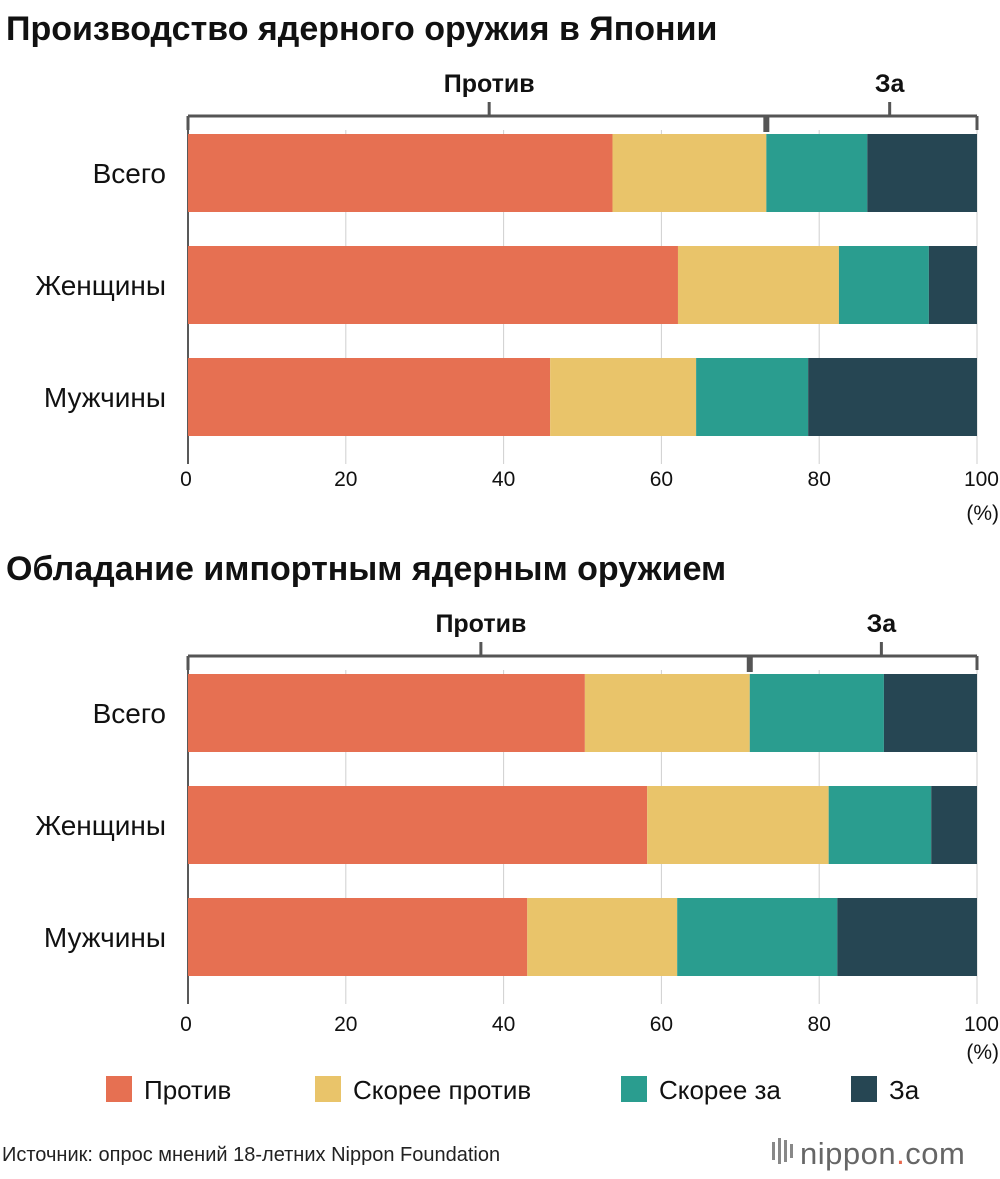 This screenshot has height=1179, width=1000. I want to click on legend-swatch-rather-against, so click(328, 1089).